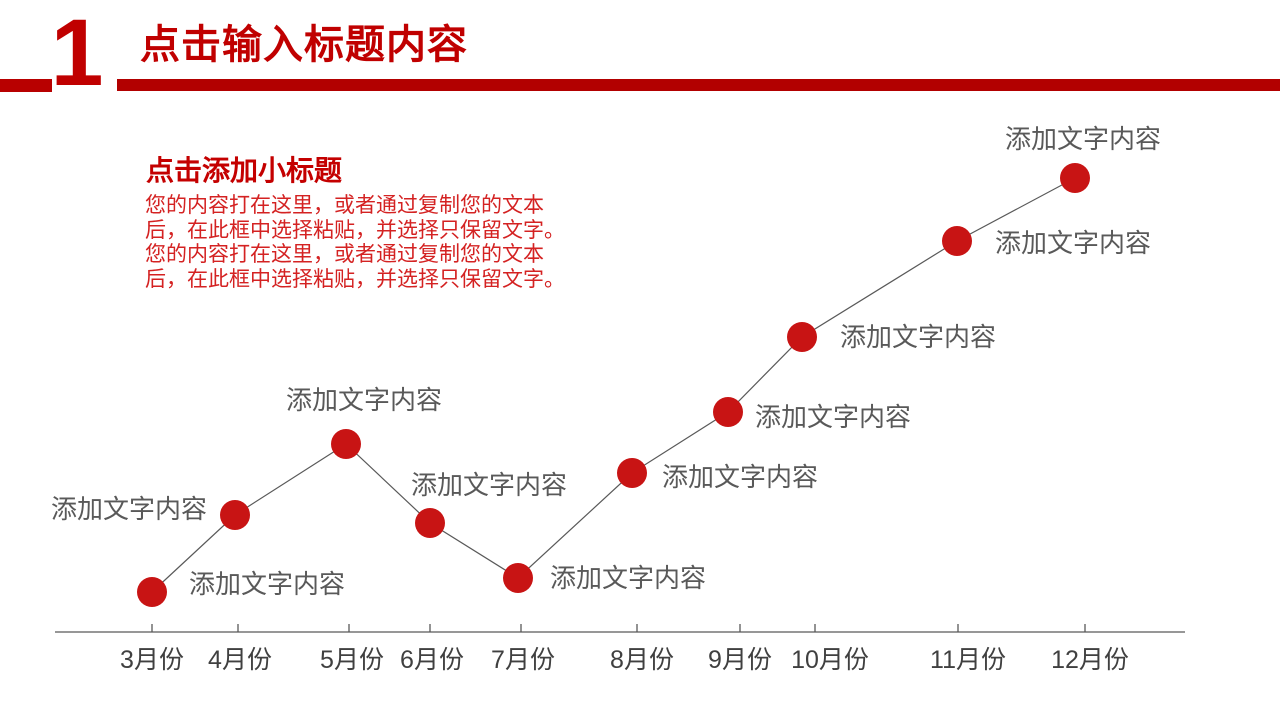 This screenshot has width=1280, height=720. What do you see at coordinates (244, 170) in the screenshot?
I see `subtitle-placeholder: 点击添加小标题` at bounding box center [244, 170].